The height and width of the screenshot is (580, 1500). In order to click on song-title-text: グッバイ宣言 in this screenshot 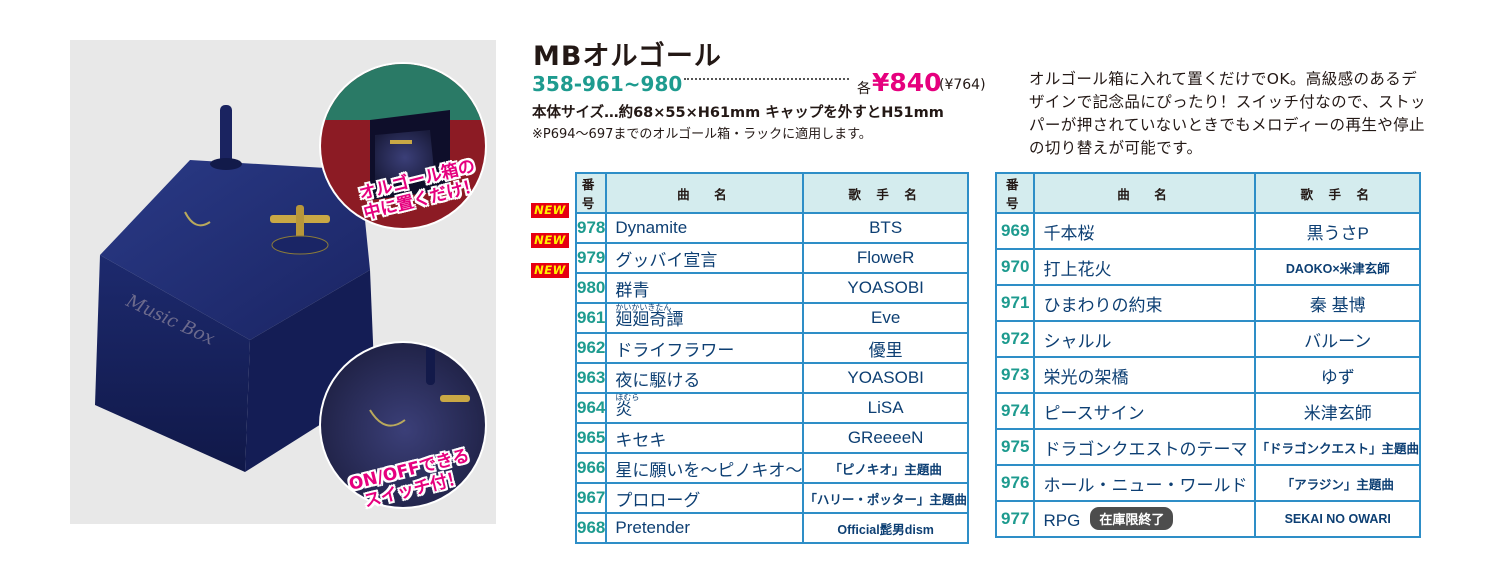, I will do `click(666, 260)`.